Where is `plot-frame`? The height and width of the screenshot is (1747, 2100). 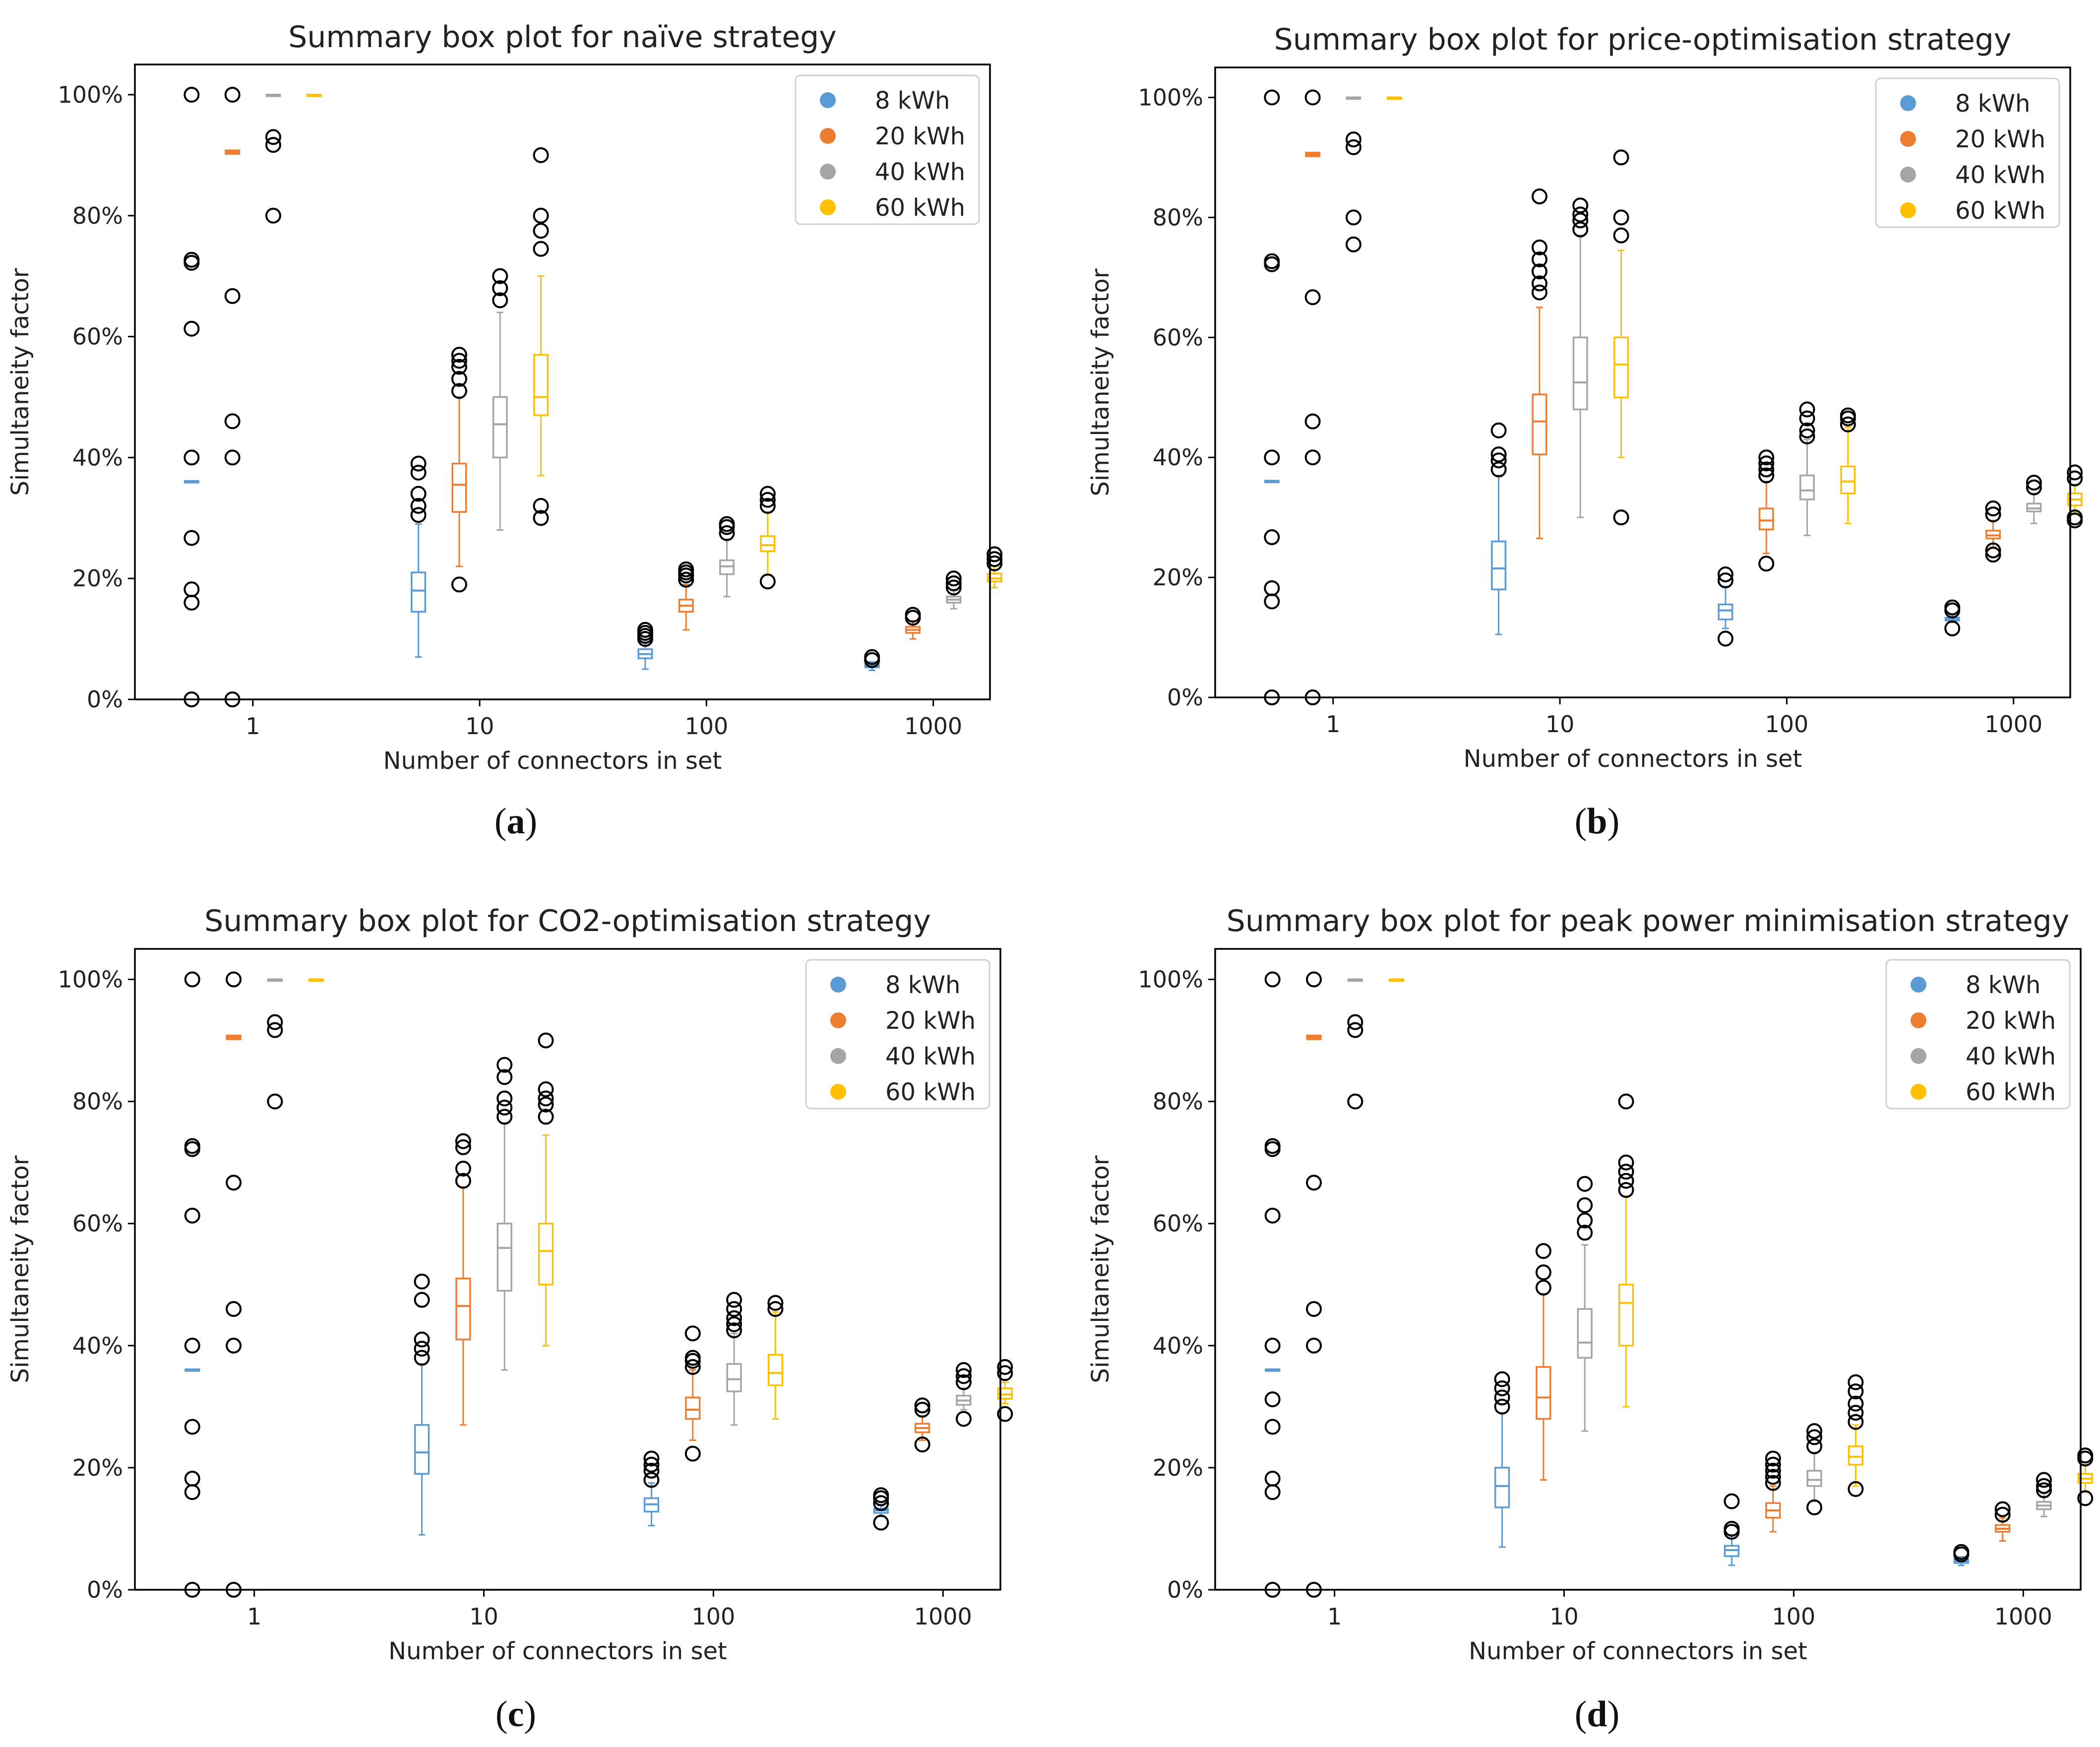 plot-frame is located at coordinates (1642, 382).